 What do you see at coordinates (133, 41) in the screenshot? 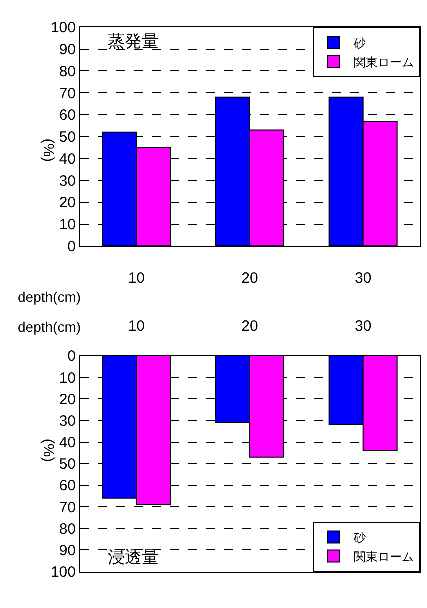
I see `chart-title: 蒸発量` at bounding box center [133, 41].